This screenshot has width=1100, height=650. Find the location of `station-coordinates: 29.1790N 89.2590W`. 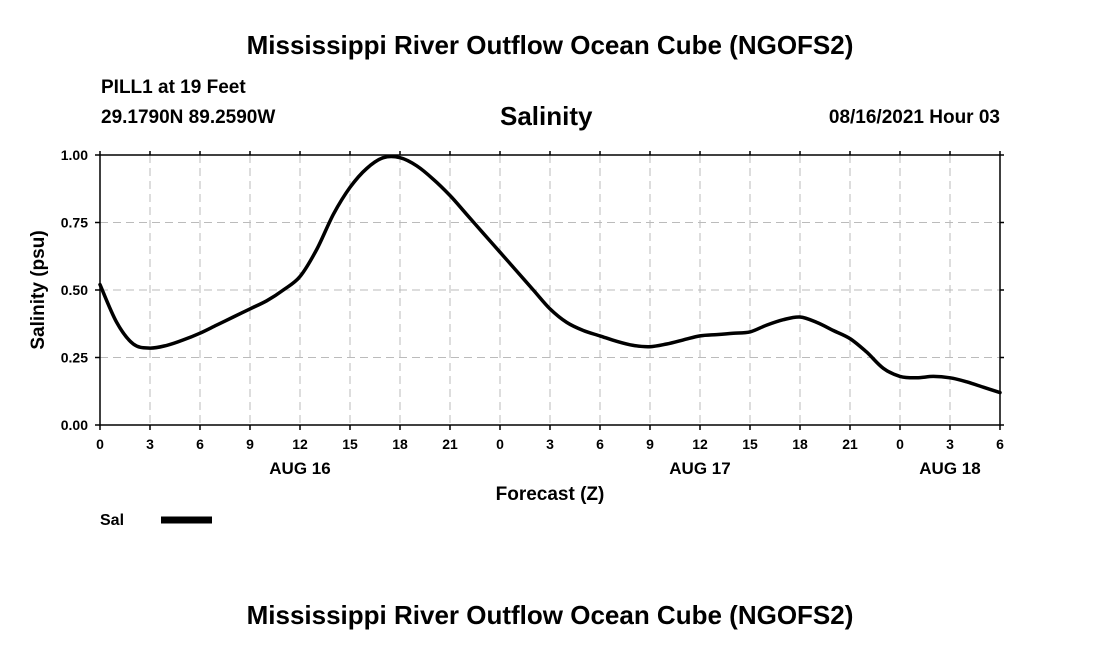

station-coordinates: 29.1790N 89.2590W is located at coordinates (188, 117).